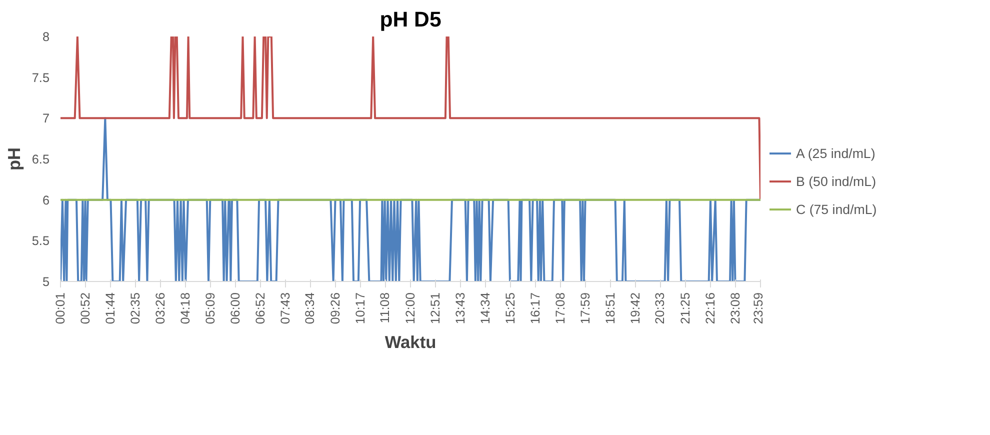 Image resolution: width=990 pixels, height=435 pixels. Describe the element at coordinates (836, 181) in the screenshot. I see `legend-label: B (50 ind/mL)` at that location.